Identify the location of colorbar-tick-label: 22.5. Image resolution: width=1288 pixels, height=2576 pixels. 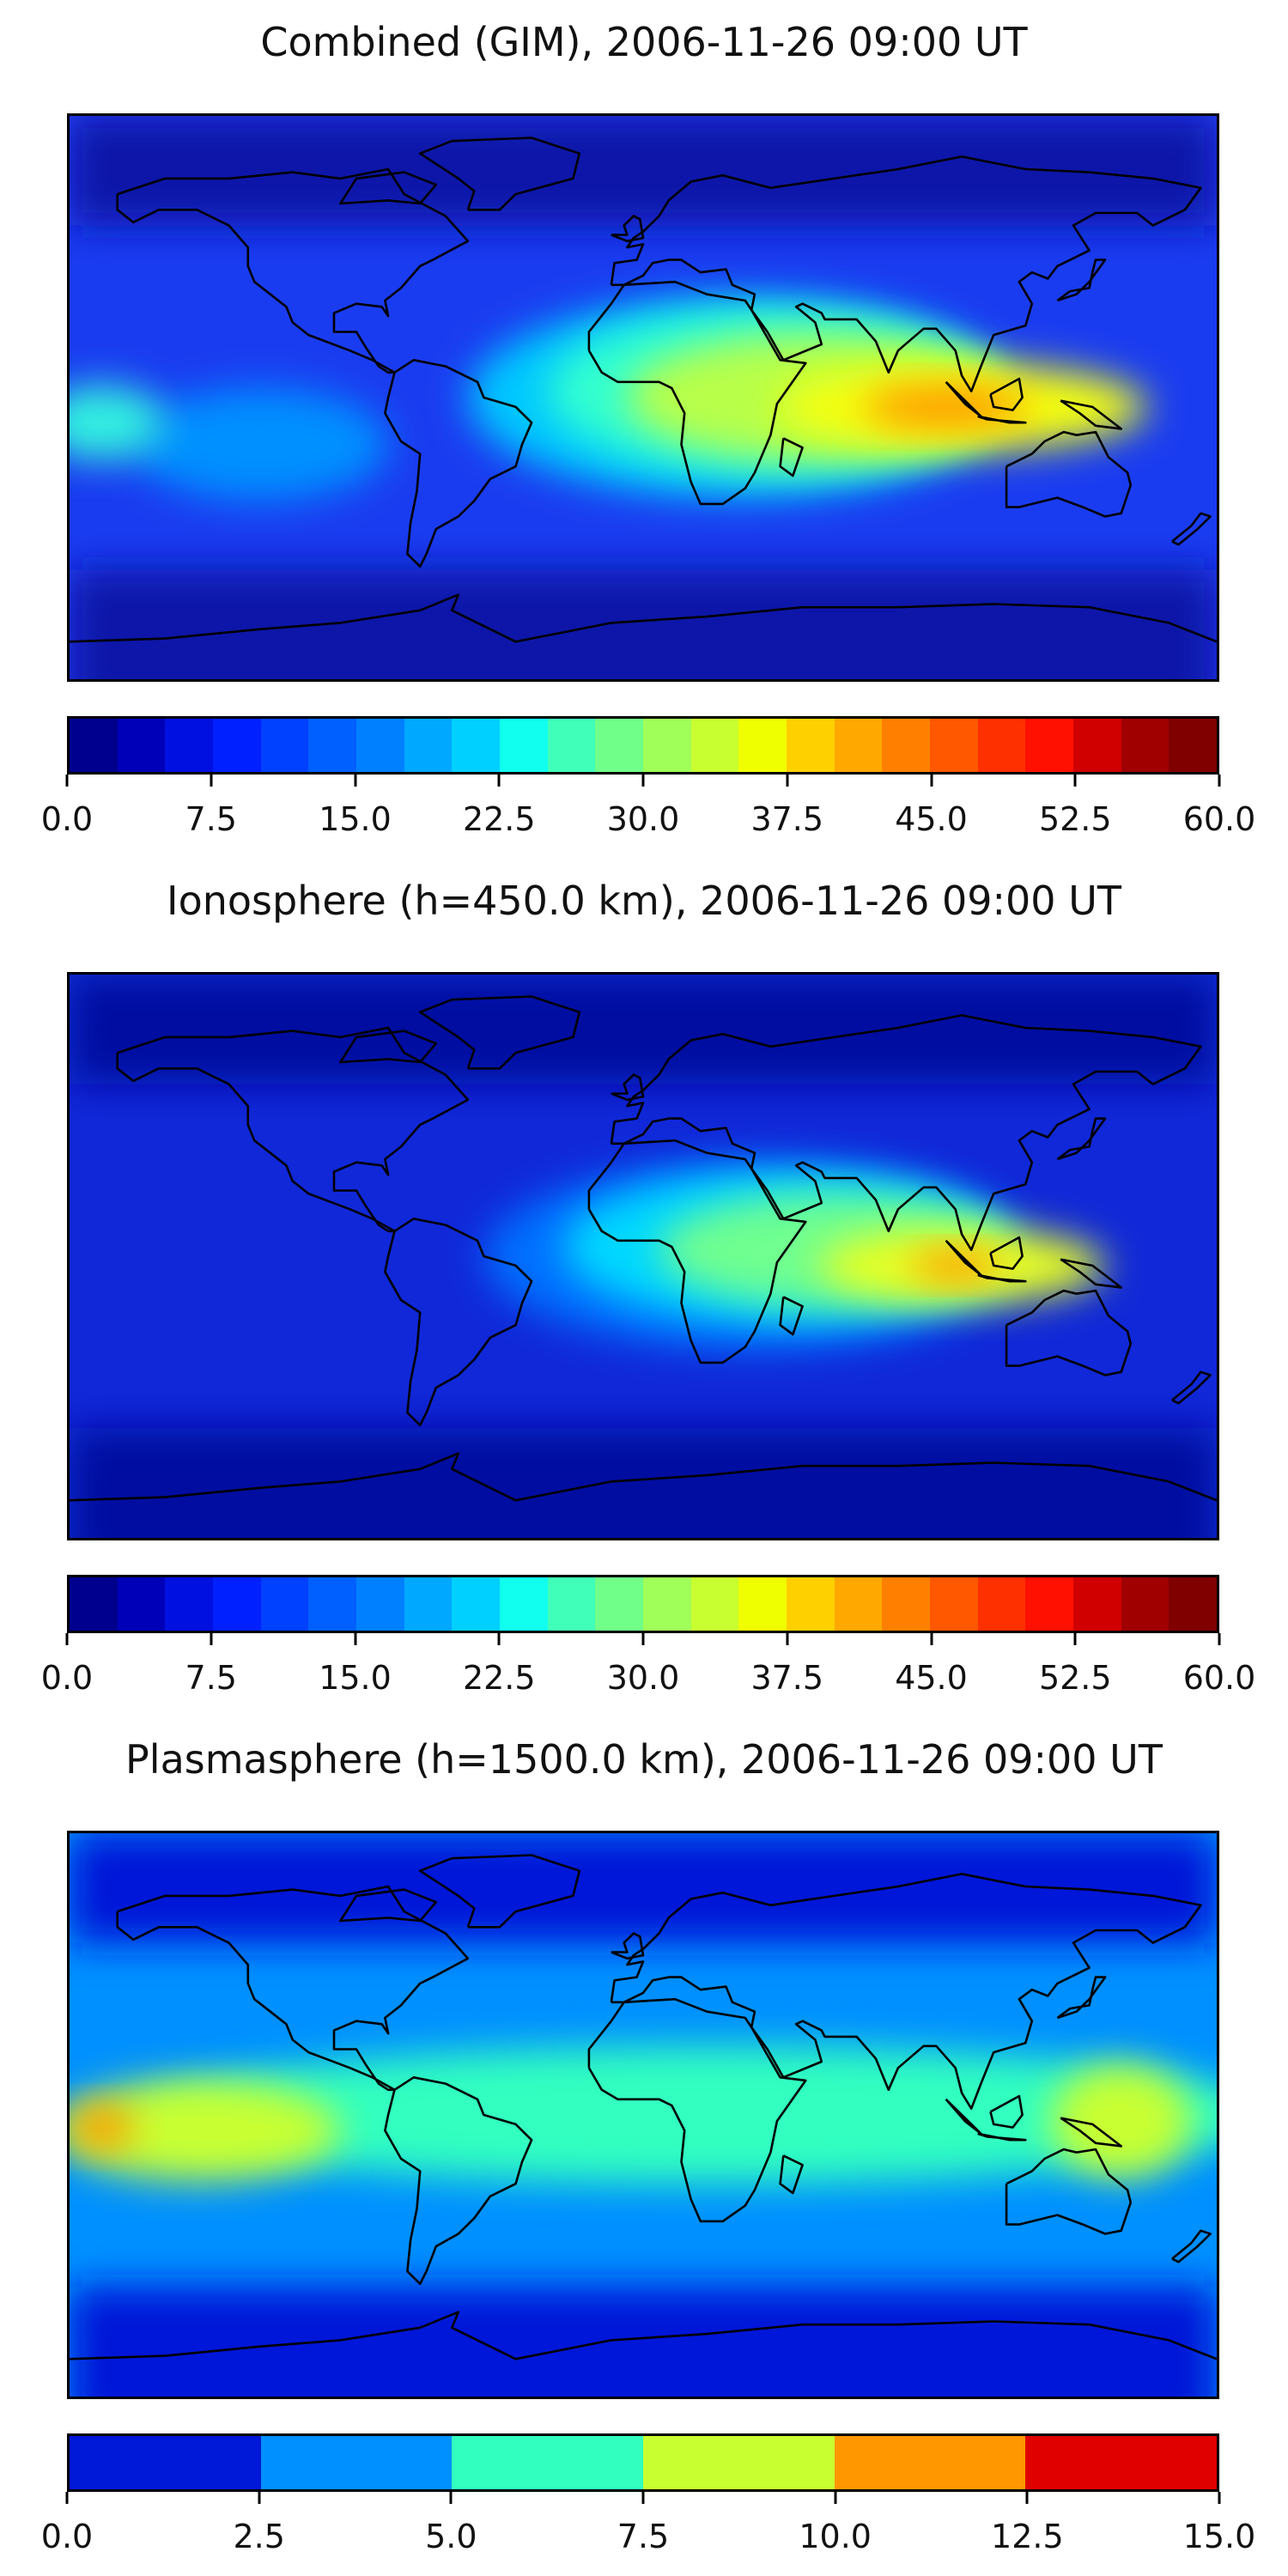
(499, 819).